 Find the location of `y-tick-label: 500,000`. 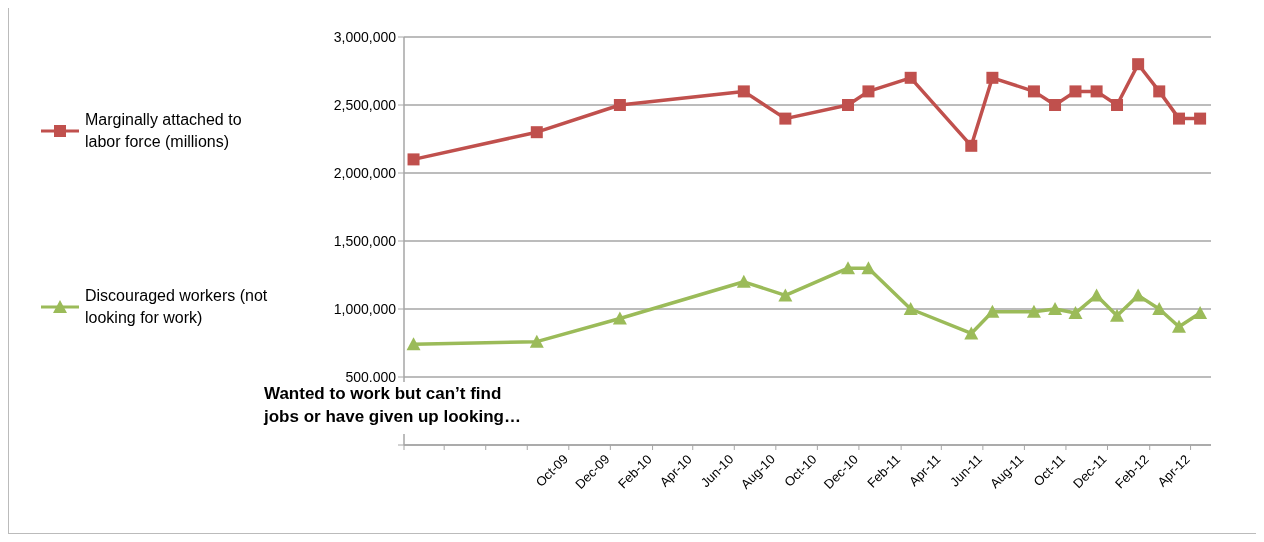

y-tick-label: 500,000 is located at coordinates (371, 376).